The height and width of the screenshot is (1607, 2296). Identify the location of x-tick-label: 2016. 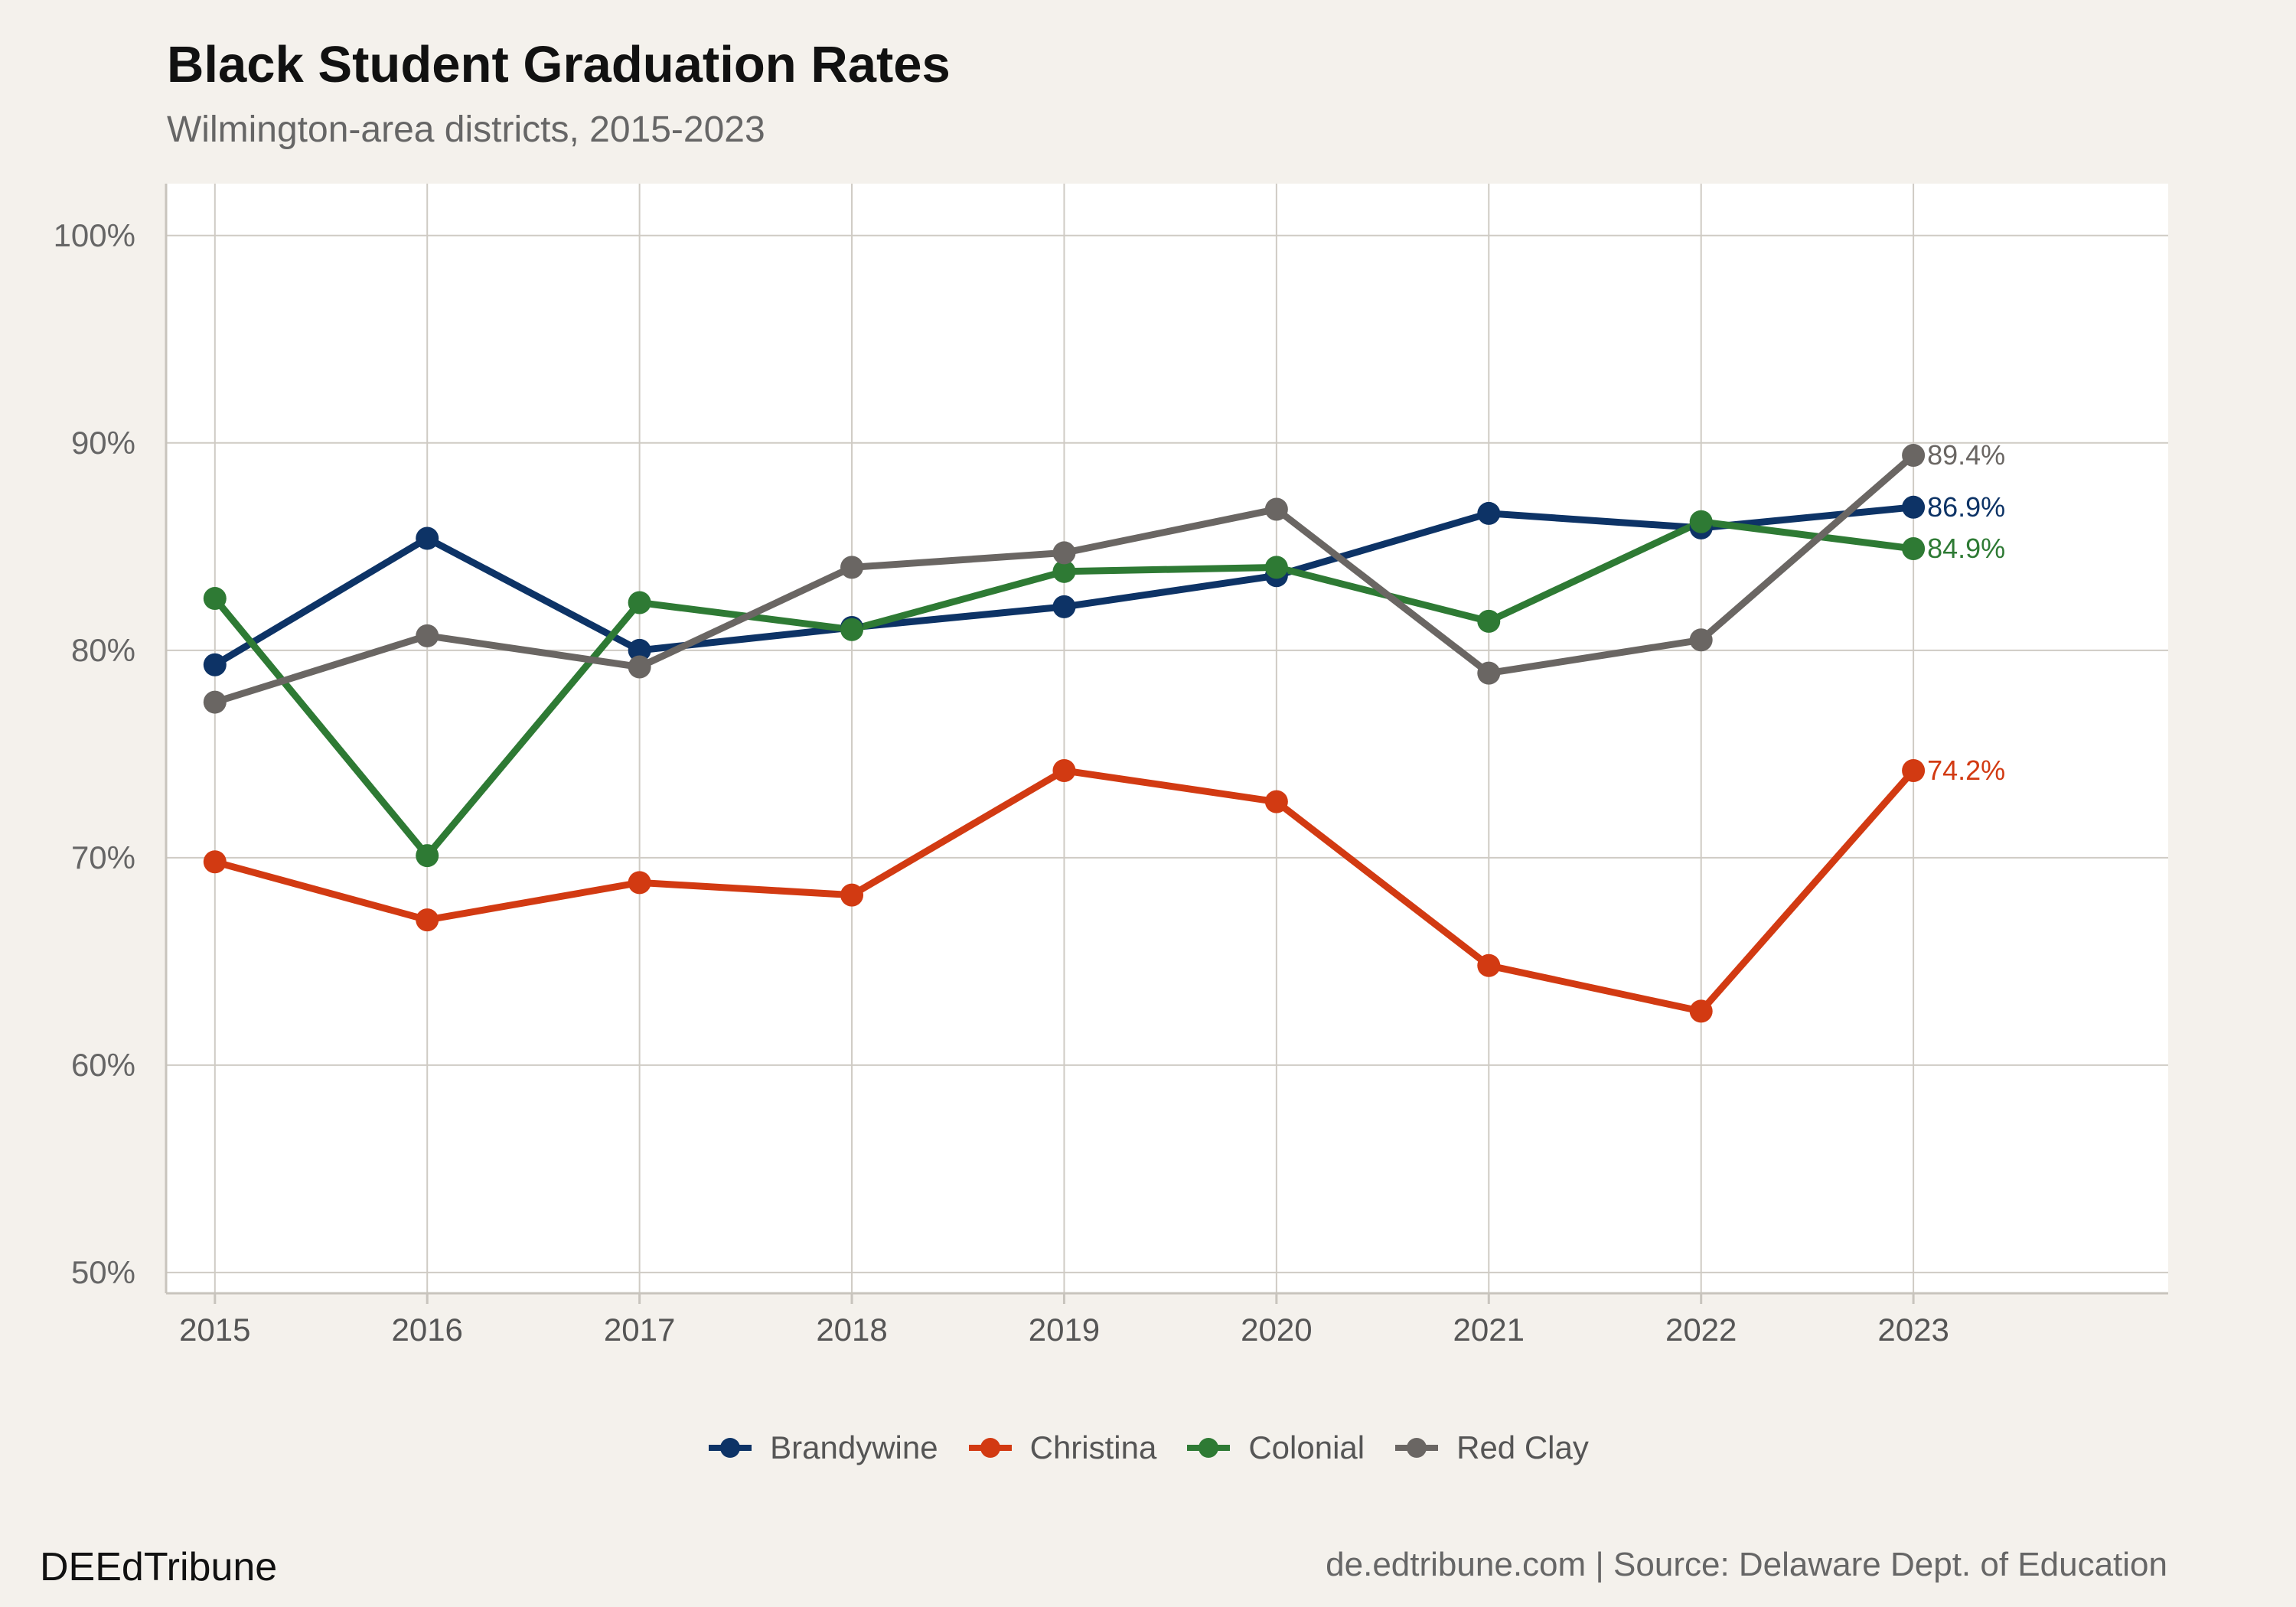
(426, 1330).